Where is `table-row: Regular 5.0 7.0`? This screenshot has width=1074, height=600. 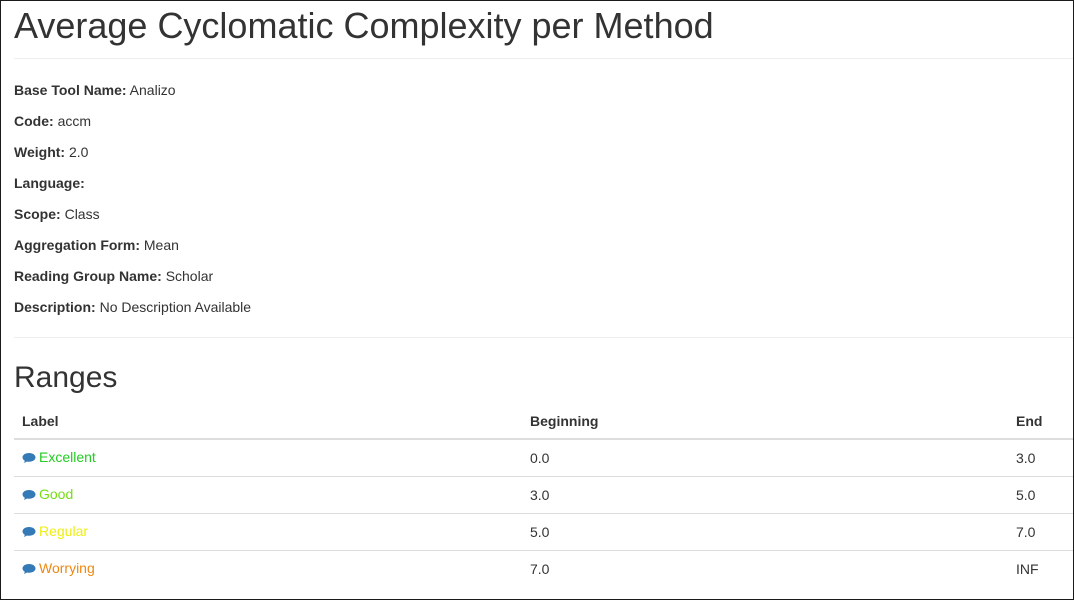
table-row: Regular 5.0 7.0 is located at coordinates (543, 532).